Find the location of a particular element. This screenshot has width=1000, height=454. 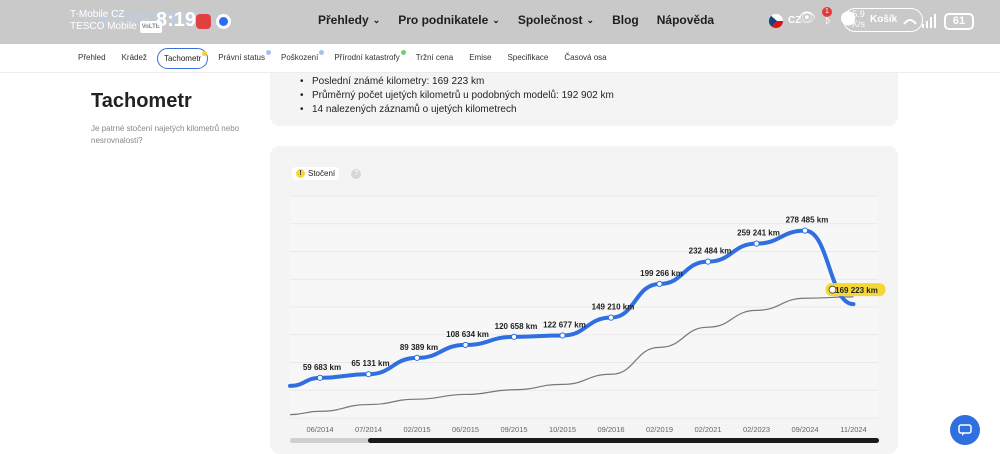

x-tick-label: 07/2014 is located at coordinates (368, 429).